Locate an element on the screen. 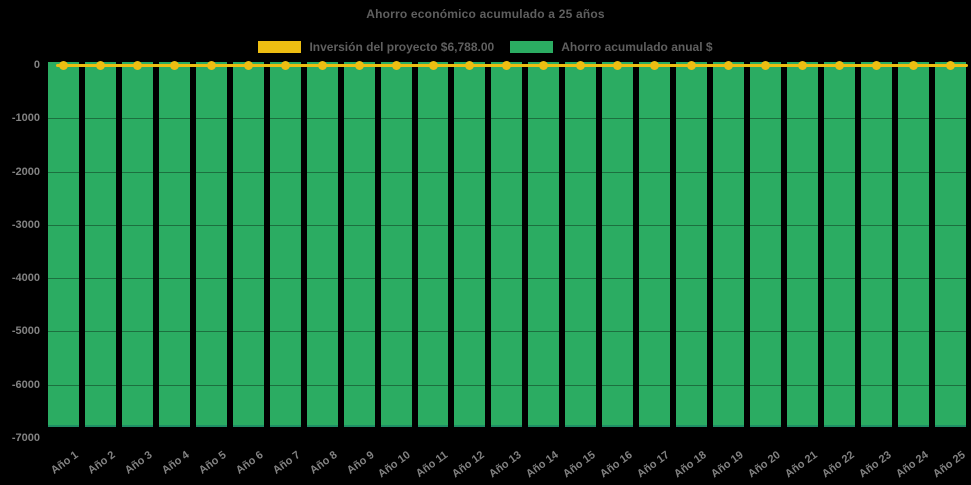 The width and height of the screenshot is (971, 485). x-axis-label-cell: Año 5 is located at coordinates (212, 463).